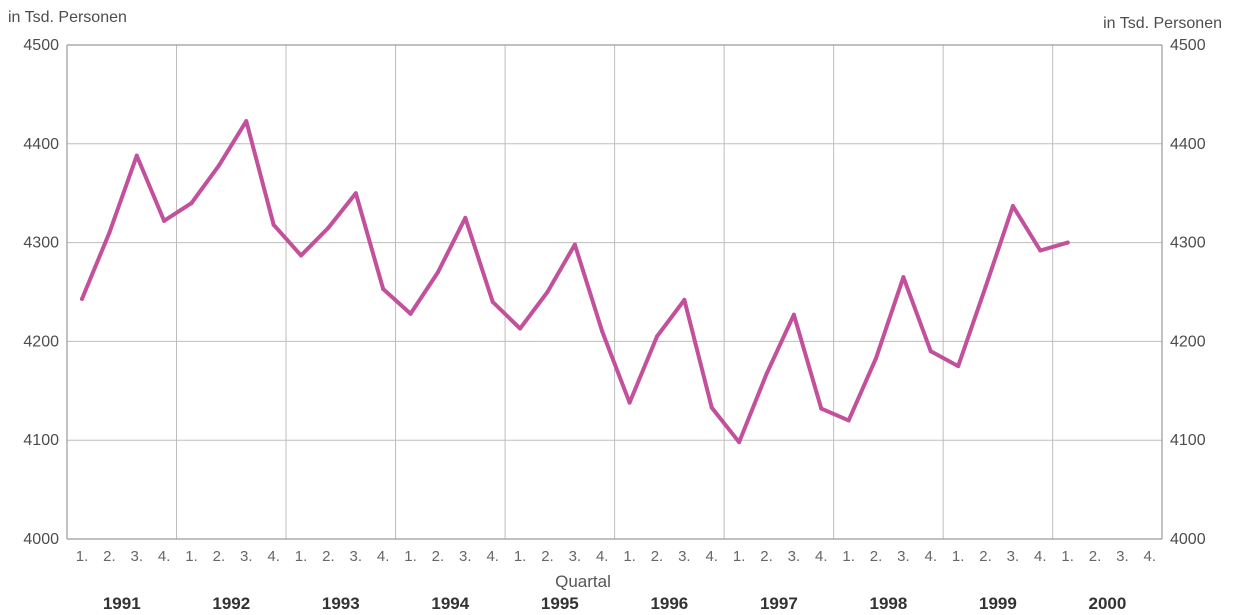 The height and width of the screenshot is (615, 1233). What do you see at coordinates (301, 556) in the screenshot?
I see `quarter-label-9: 1.` at bounding box center [301, 556].